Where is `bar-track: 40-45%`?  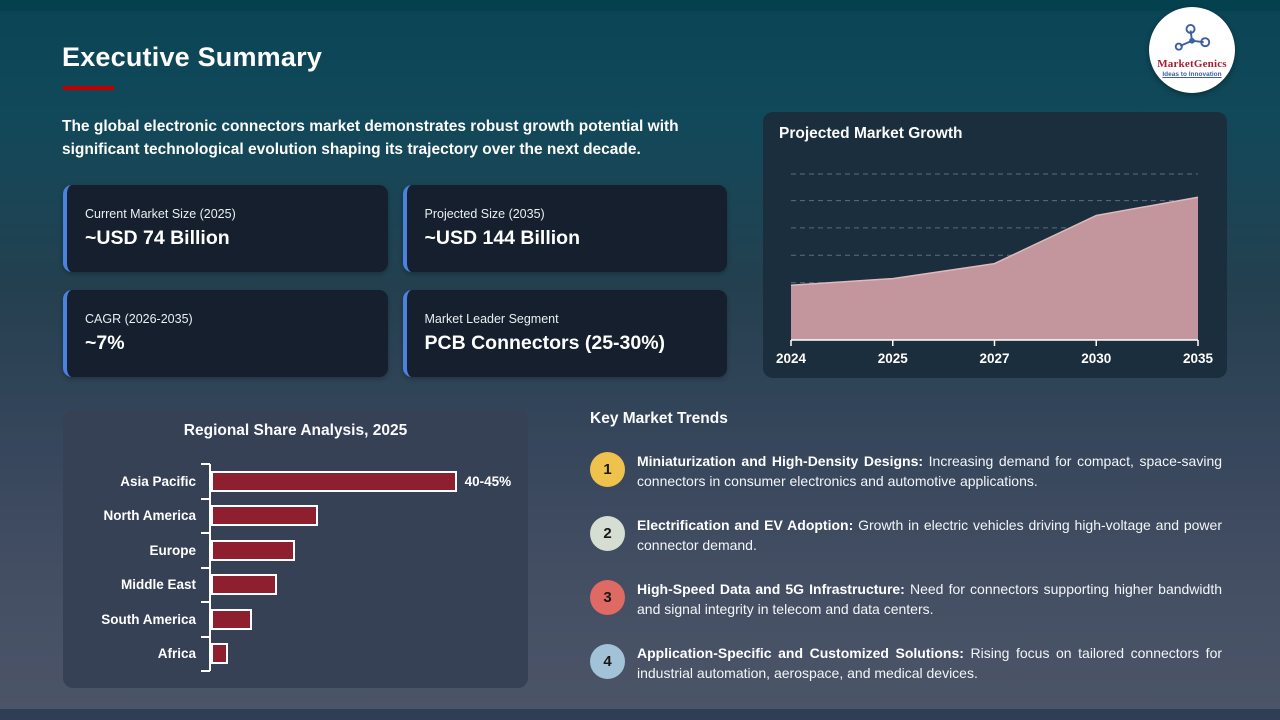 bar-track: 40-45% is located at coordinates (363, 481).